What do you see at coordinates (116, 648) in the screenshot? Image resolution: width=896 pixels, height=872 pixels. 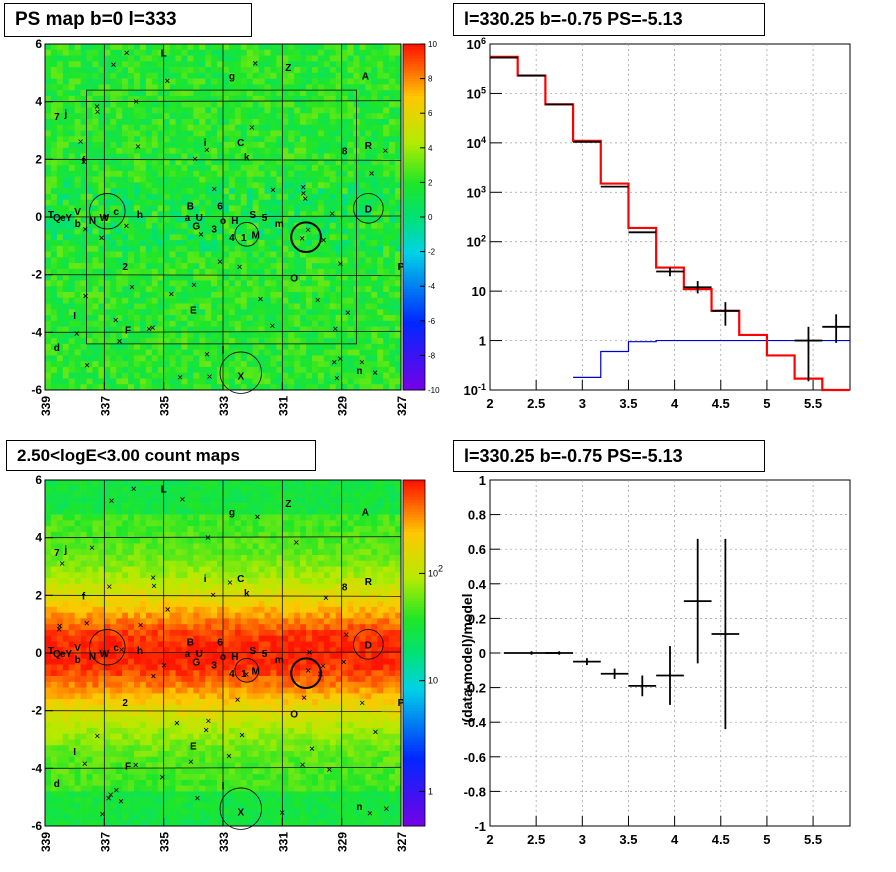 I see `source-label: c` at bounding box center [116, 648].